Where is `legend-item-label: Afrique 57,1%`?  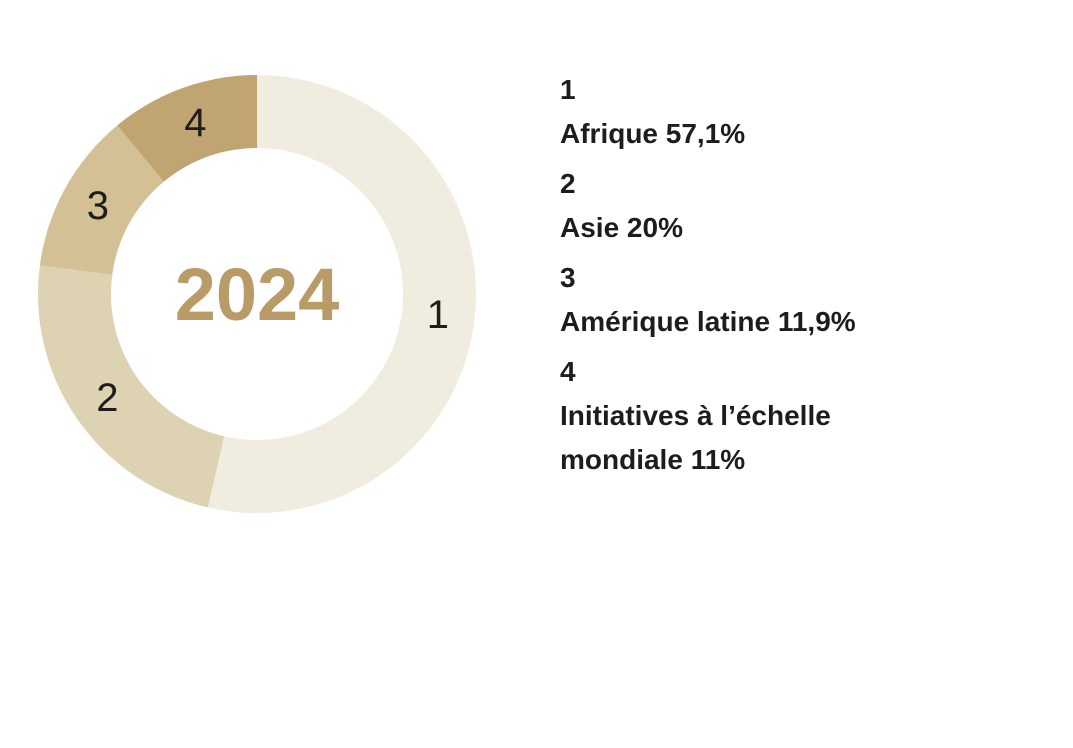
legend-item-label: Afrique 57,1% is located at coordinates (653, 133).